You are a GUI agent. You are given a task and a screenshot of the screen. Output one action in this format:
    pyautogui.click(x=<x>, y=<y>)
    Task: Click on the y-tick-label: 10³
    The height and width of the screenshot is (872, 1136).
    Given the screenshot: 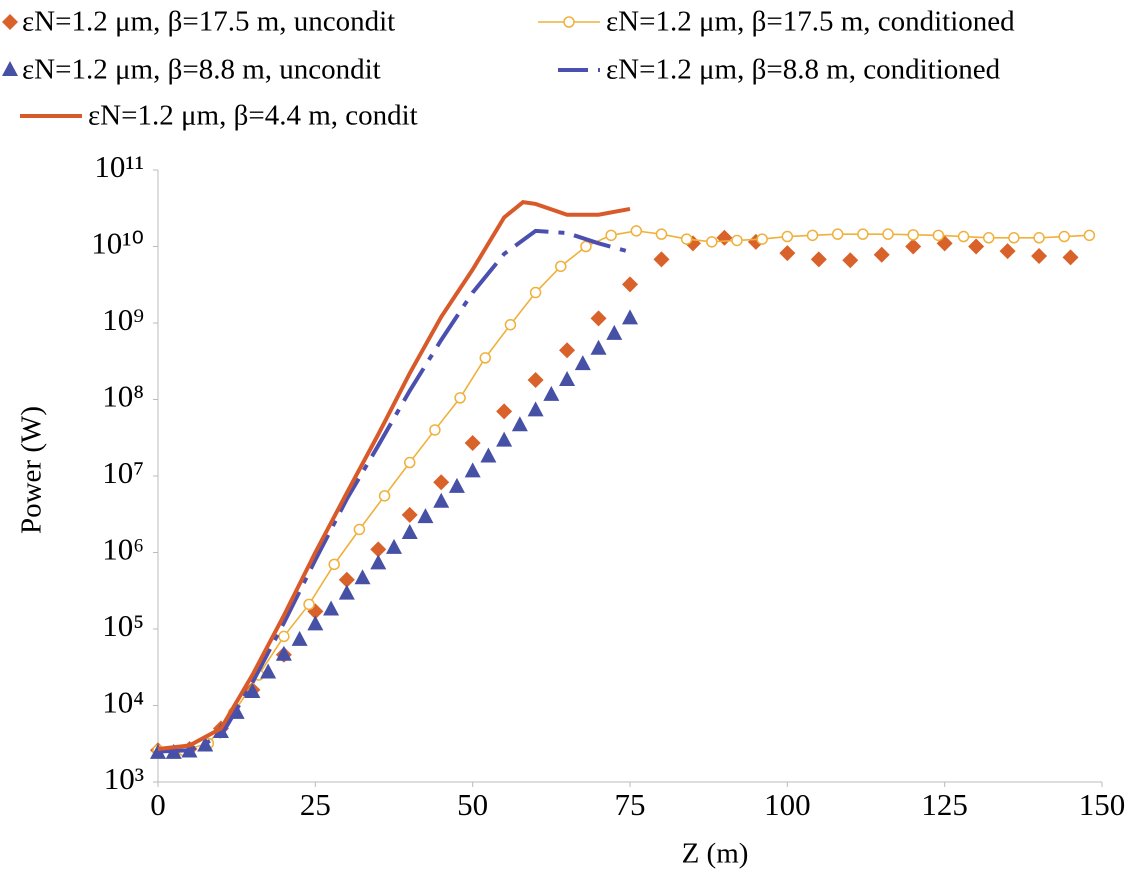 What is the action you would take?
    pyautogui.click(x=124, y=778)
    